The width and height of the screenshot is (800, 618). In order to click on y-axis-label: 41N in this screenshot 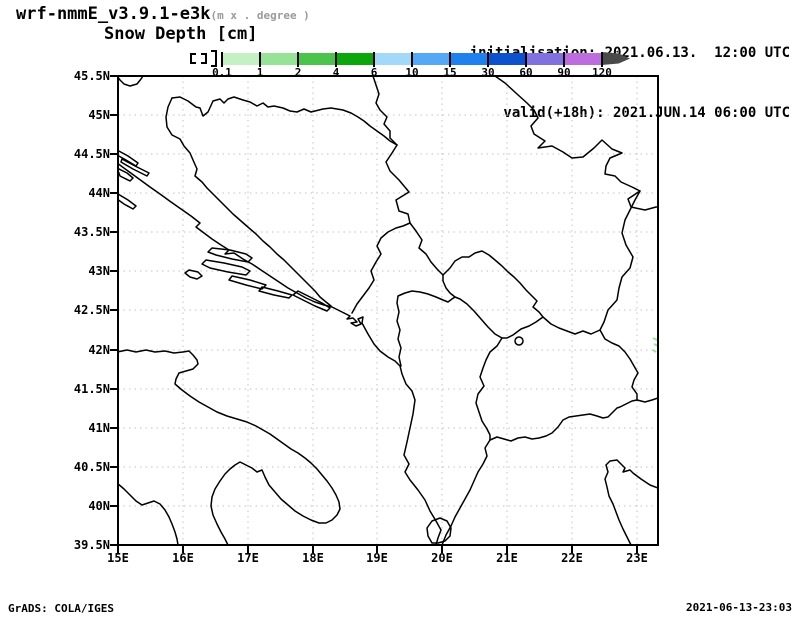, I will do `click(99, 428)`.